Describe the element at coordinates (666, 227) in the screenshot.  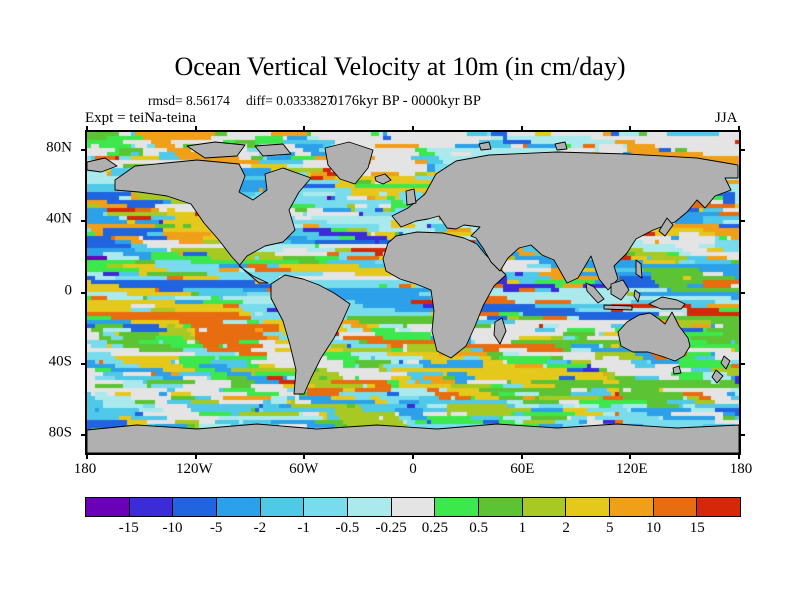
I see `land-japan` at that location.